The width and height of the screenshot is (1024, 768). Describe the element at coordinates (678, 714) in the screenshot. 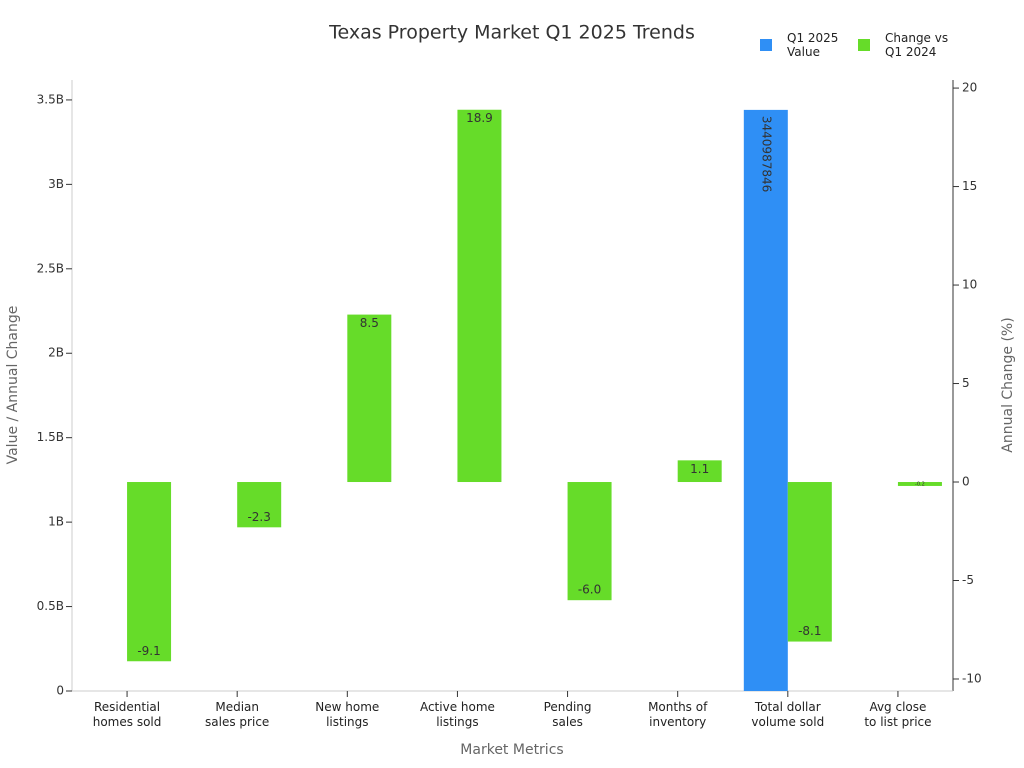

I see `x-tick-label: Months of inventory` at that location.